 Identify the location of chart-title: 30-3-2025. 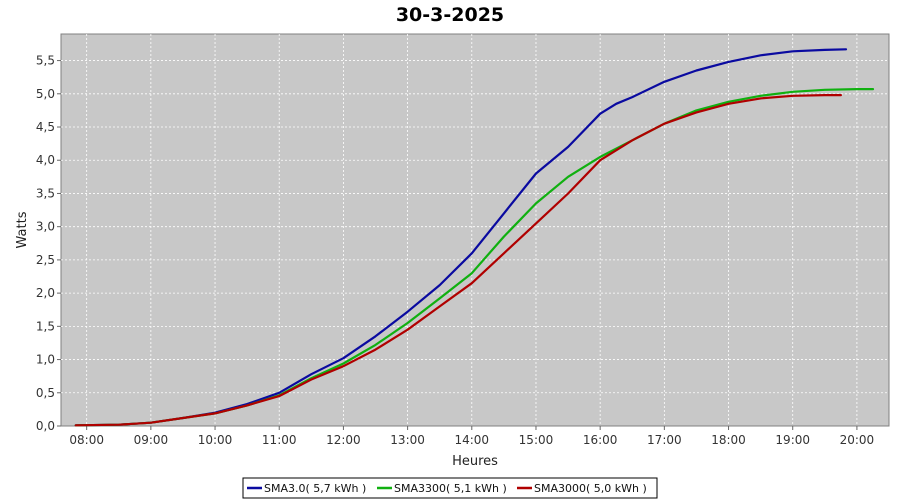
(450, 15).